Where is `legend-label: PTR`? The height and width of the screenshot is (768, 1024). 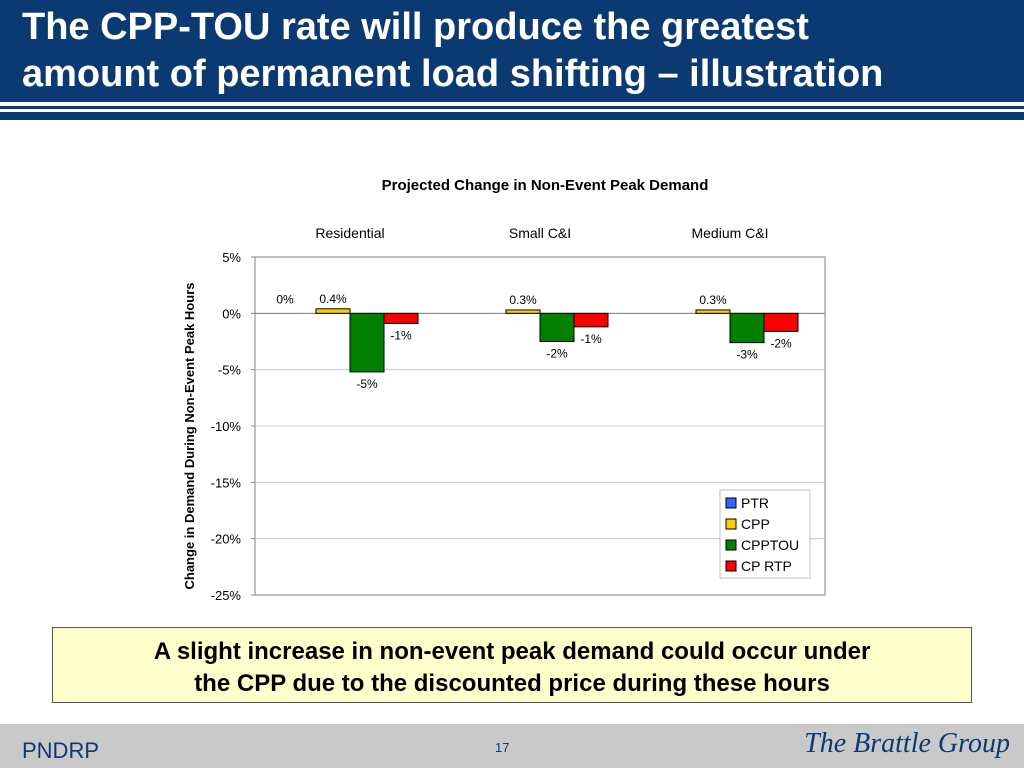
legend-label: PTR is located at coordinates (755, 503).